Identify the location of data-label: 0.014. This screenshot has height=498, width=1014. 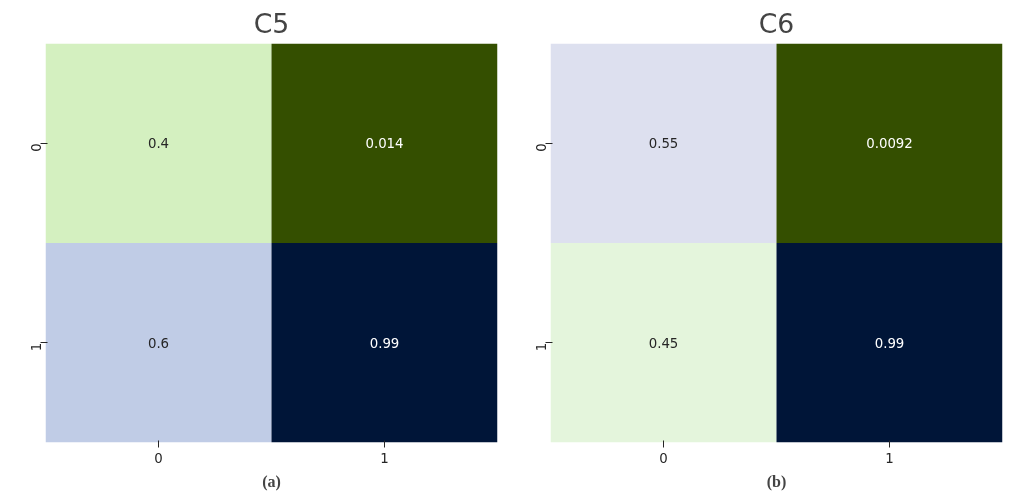
(384, 144).